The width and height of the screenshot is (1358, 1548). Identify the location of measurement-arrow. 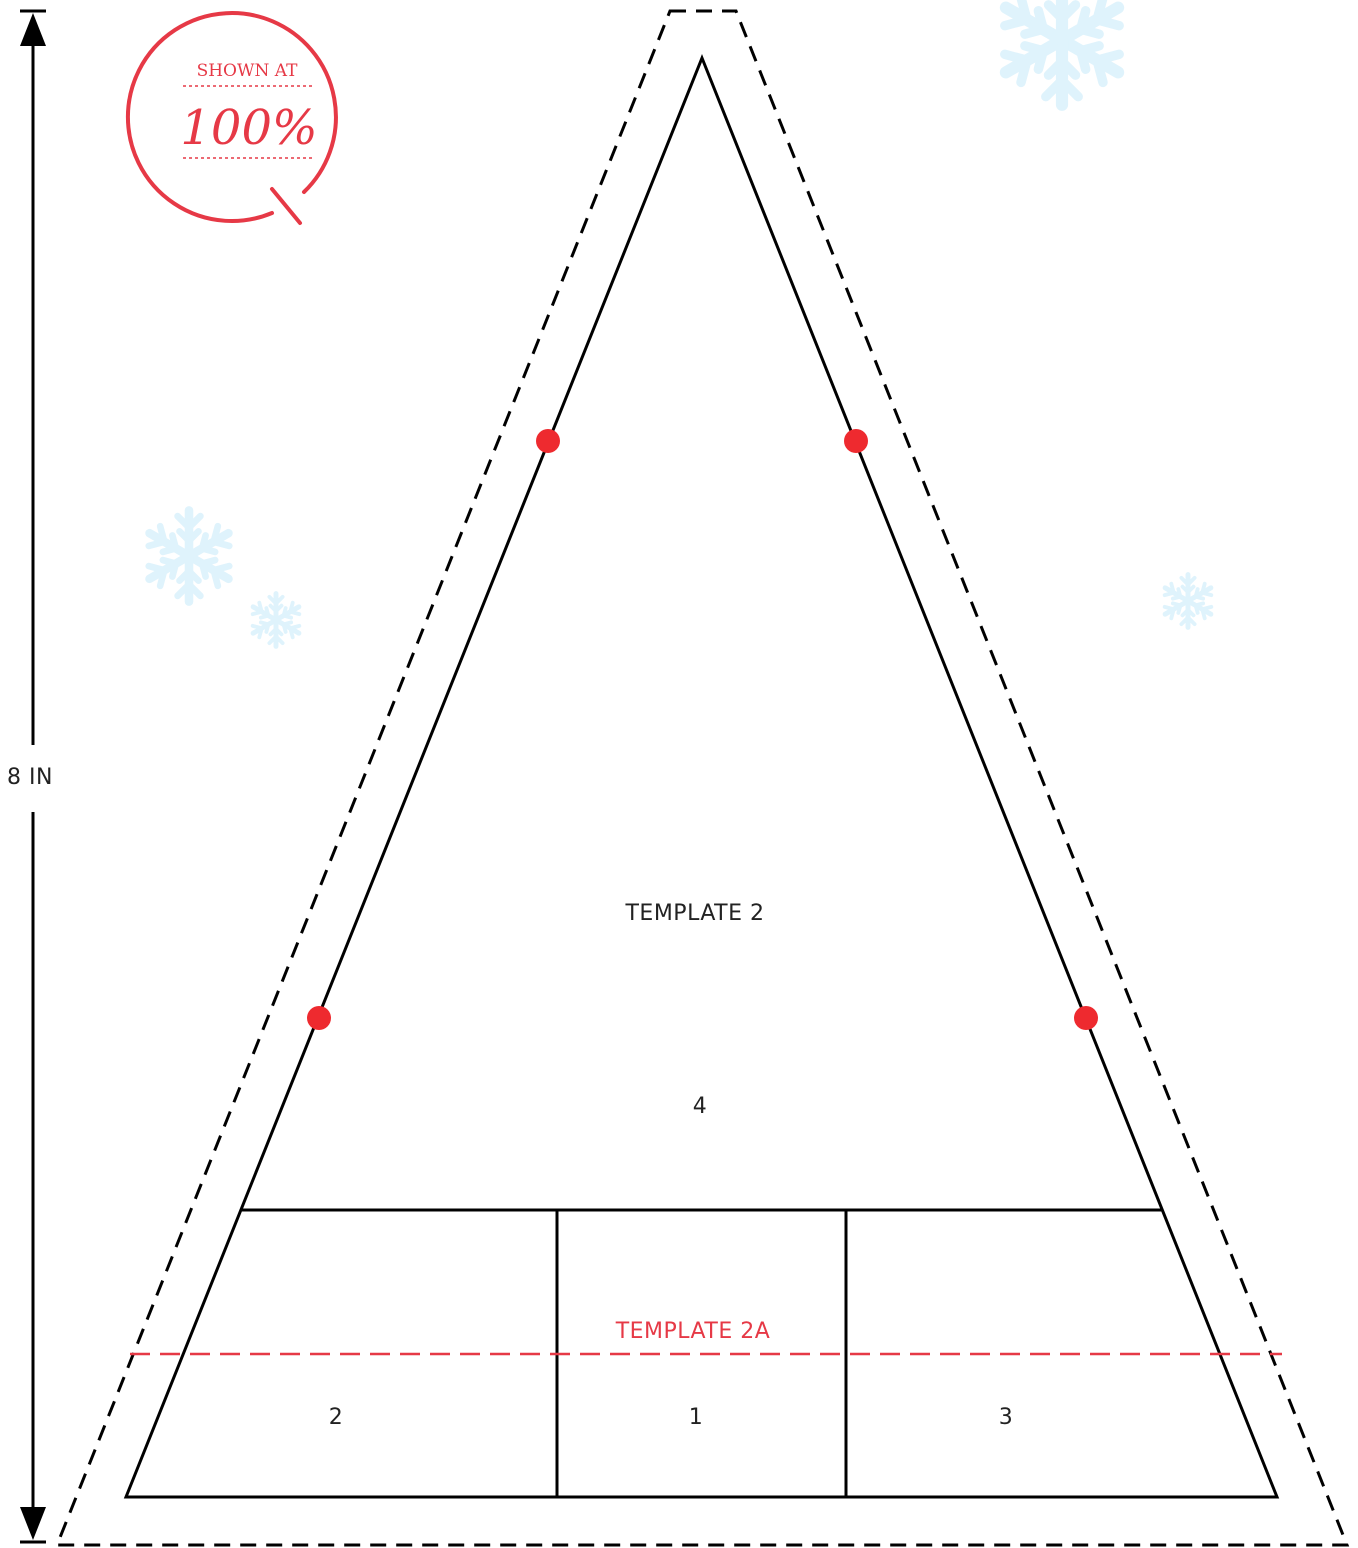
(33, 776).